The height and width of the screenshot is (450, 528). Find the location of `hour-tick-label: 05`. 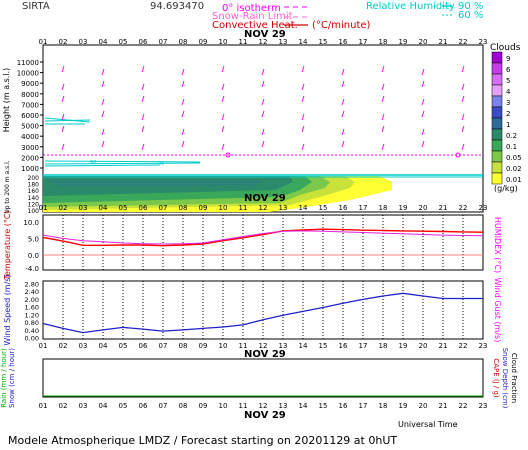

hour-tick-label: 05 is located at coordinates (123, 346).